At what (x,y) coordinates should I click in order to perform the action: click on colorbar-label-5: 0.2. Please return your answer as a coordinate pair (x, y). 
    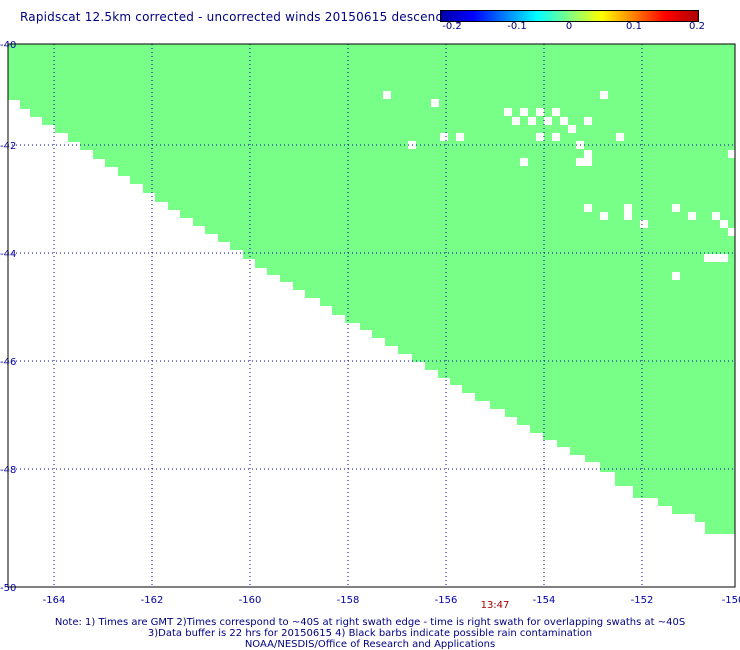
    Looking at the image, I should click on (697, 26).